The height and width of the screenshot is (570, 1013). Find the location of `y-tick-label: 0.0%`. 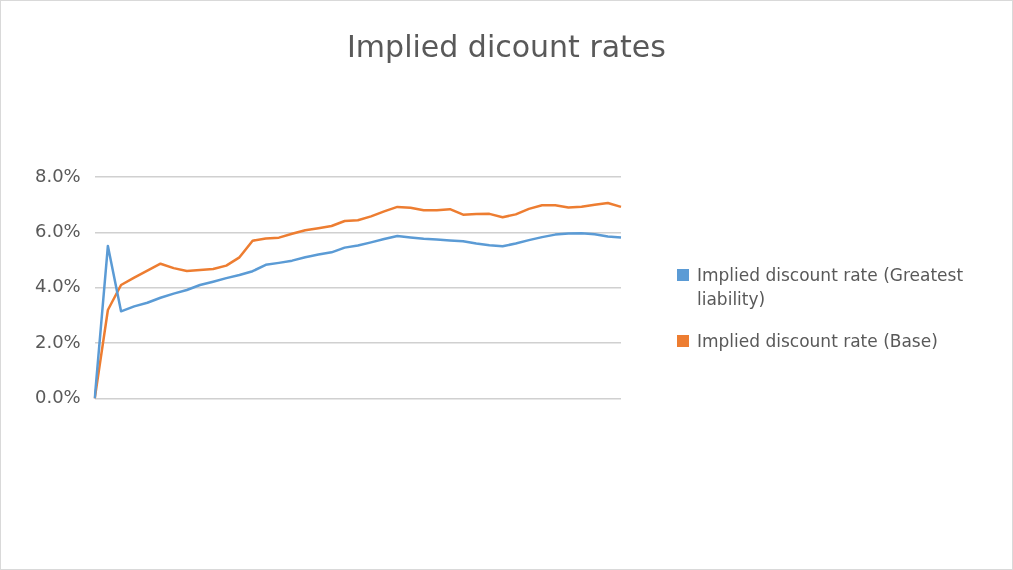

y-tick-label: 0.0% is located at coordinates (58, 397).